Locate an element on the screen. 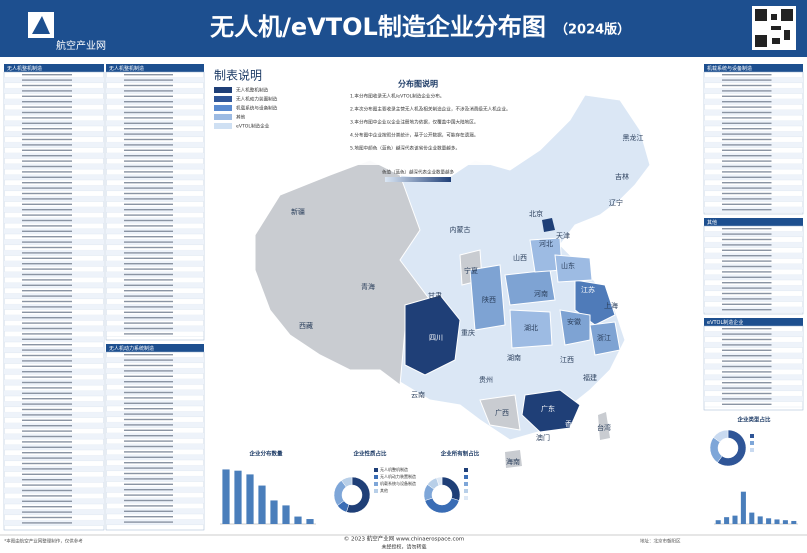 Image resolution: width=807 pixels, height=553 pixels. province-label: 上海 is located at coordinates (611, 305).